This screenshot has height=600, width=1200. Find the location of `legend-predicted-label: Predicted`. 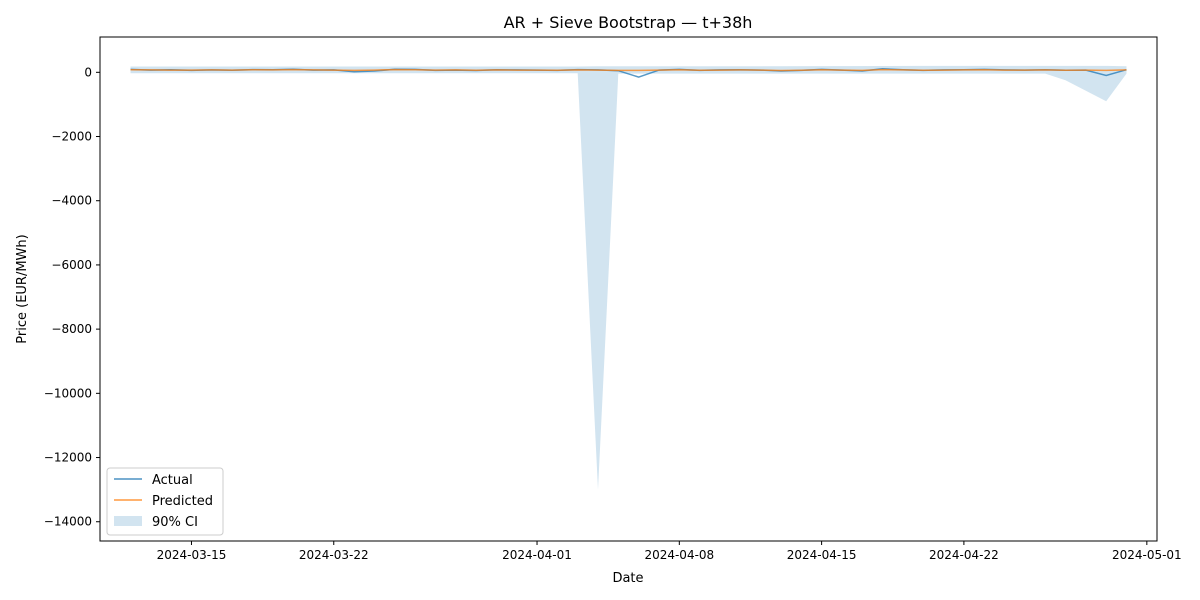

legend-predicted-label: Predicted is located at coordinates (182, 501).